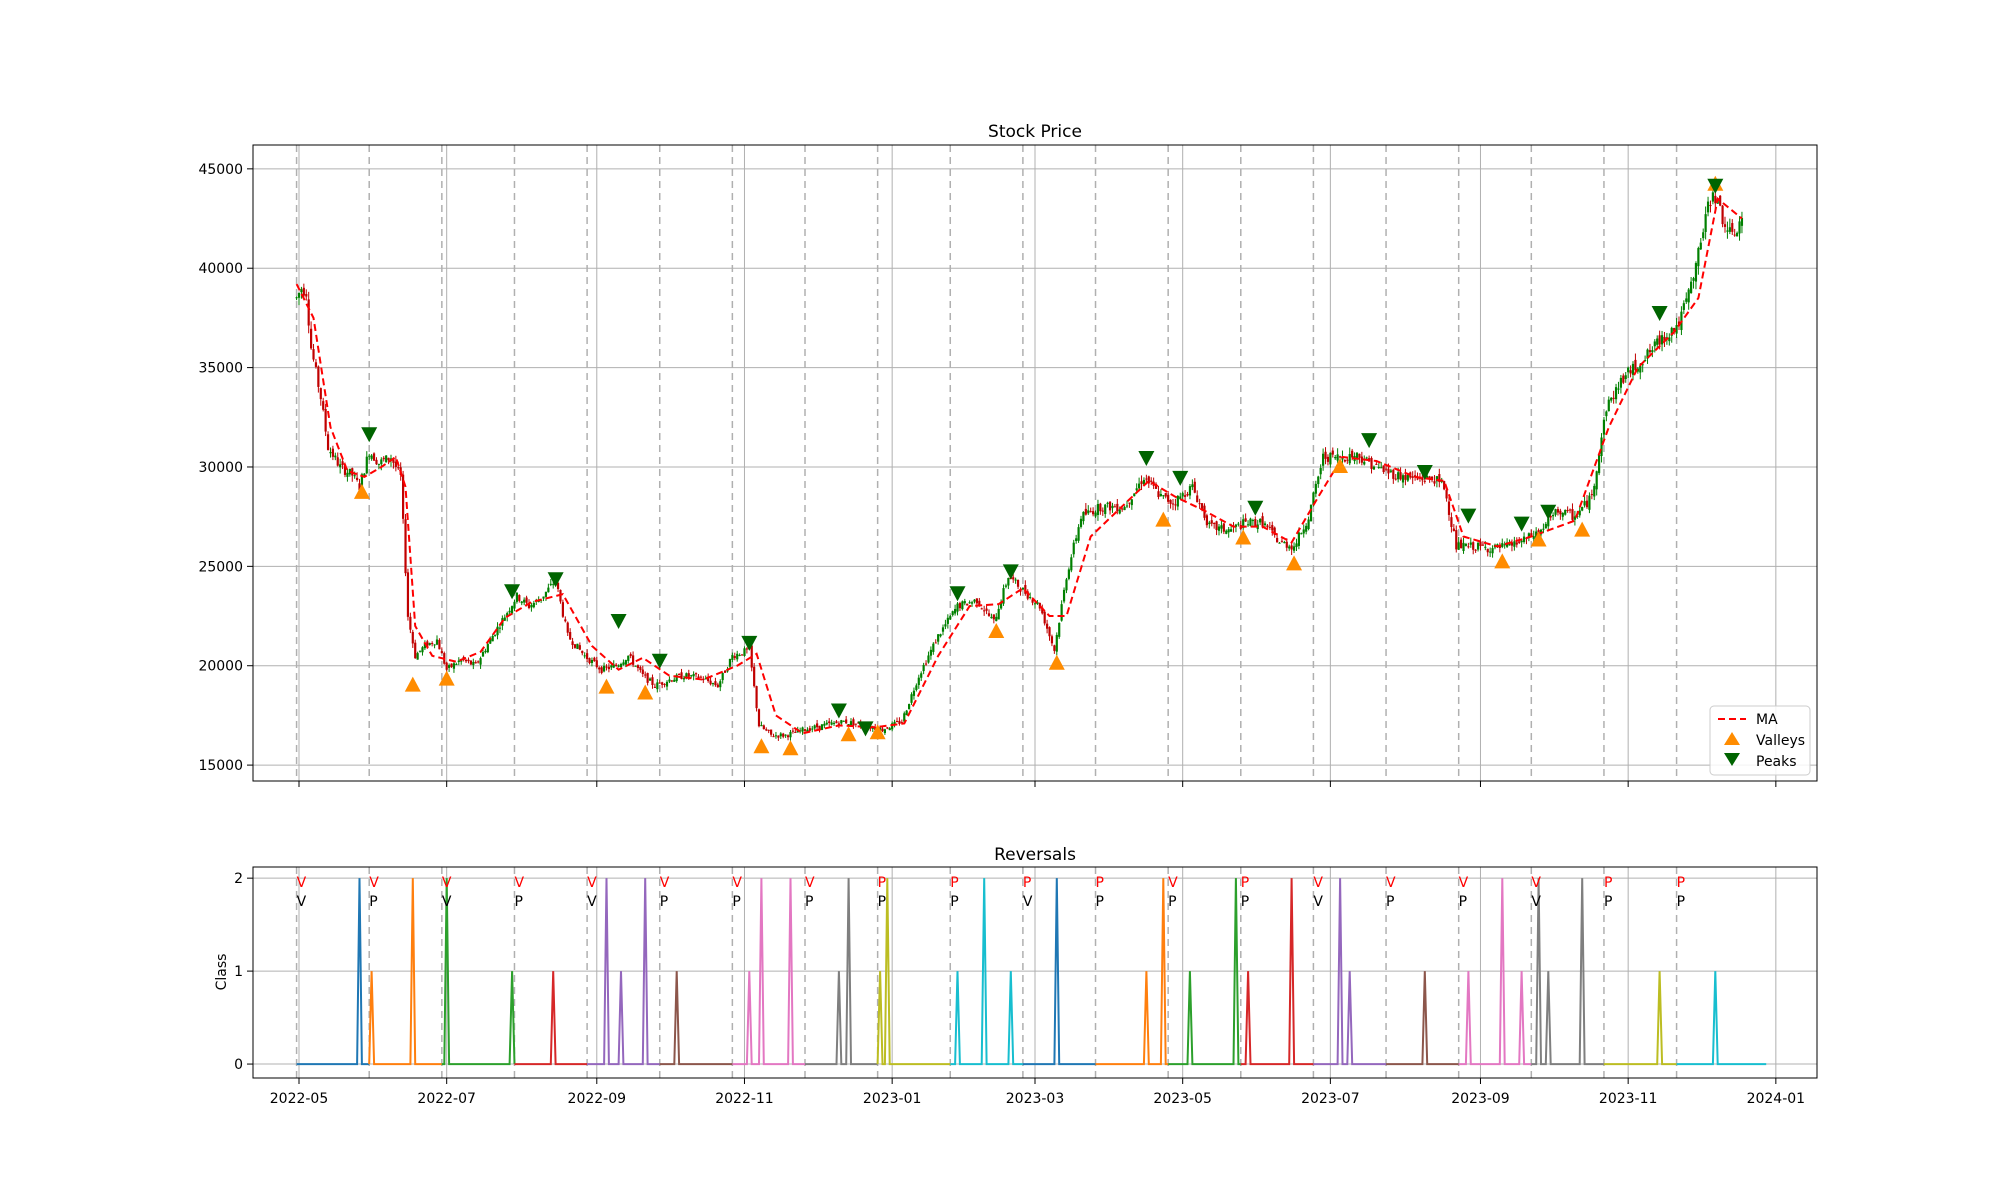  What do you see at coordinates (220, 170) in the screenshot?
I see `price-ytick-label: 45000` at bounding box center [220, 170].